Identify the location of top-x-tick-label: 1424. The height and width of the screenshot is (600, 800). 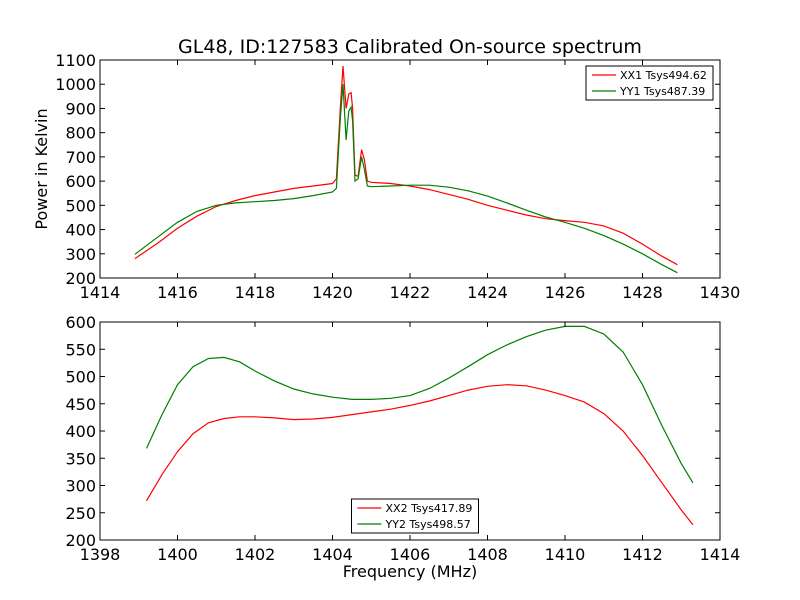
(487, 292).